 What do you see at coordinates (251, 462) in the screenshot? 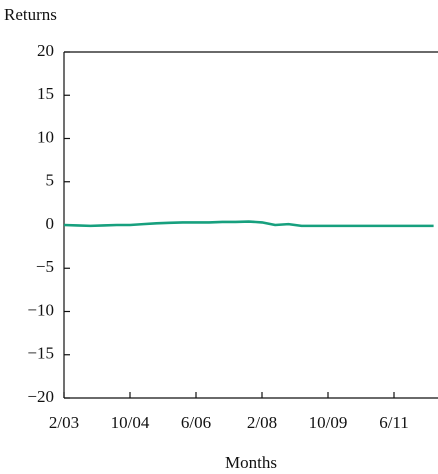
I see `x-axis-label: Months` at bounding box center [251, 462].